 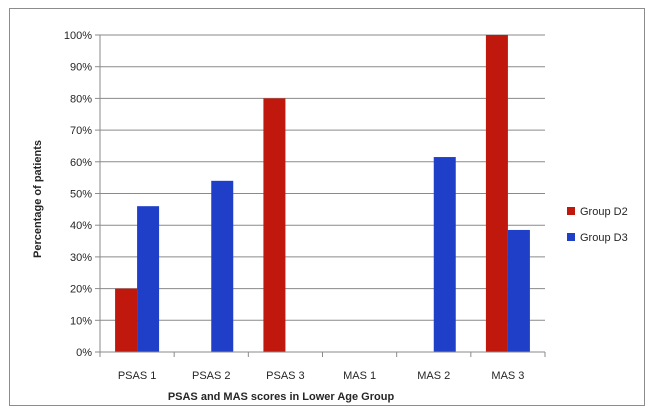 I want to click on y-tick-label: 90%, so click(x=81, y=68).